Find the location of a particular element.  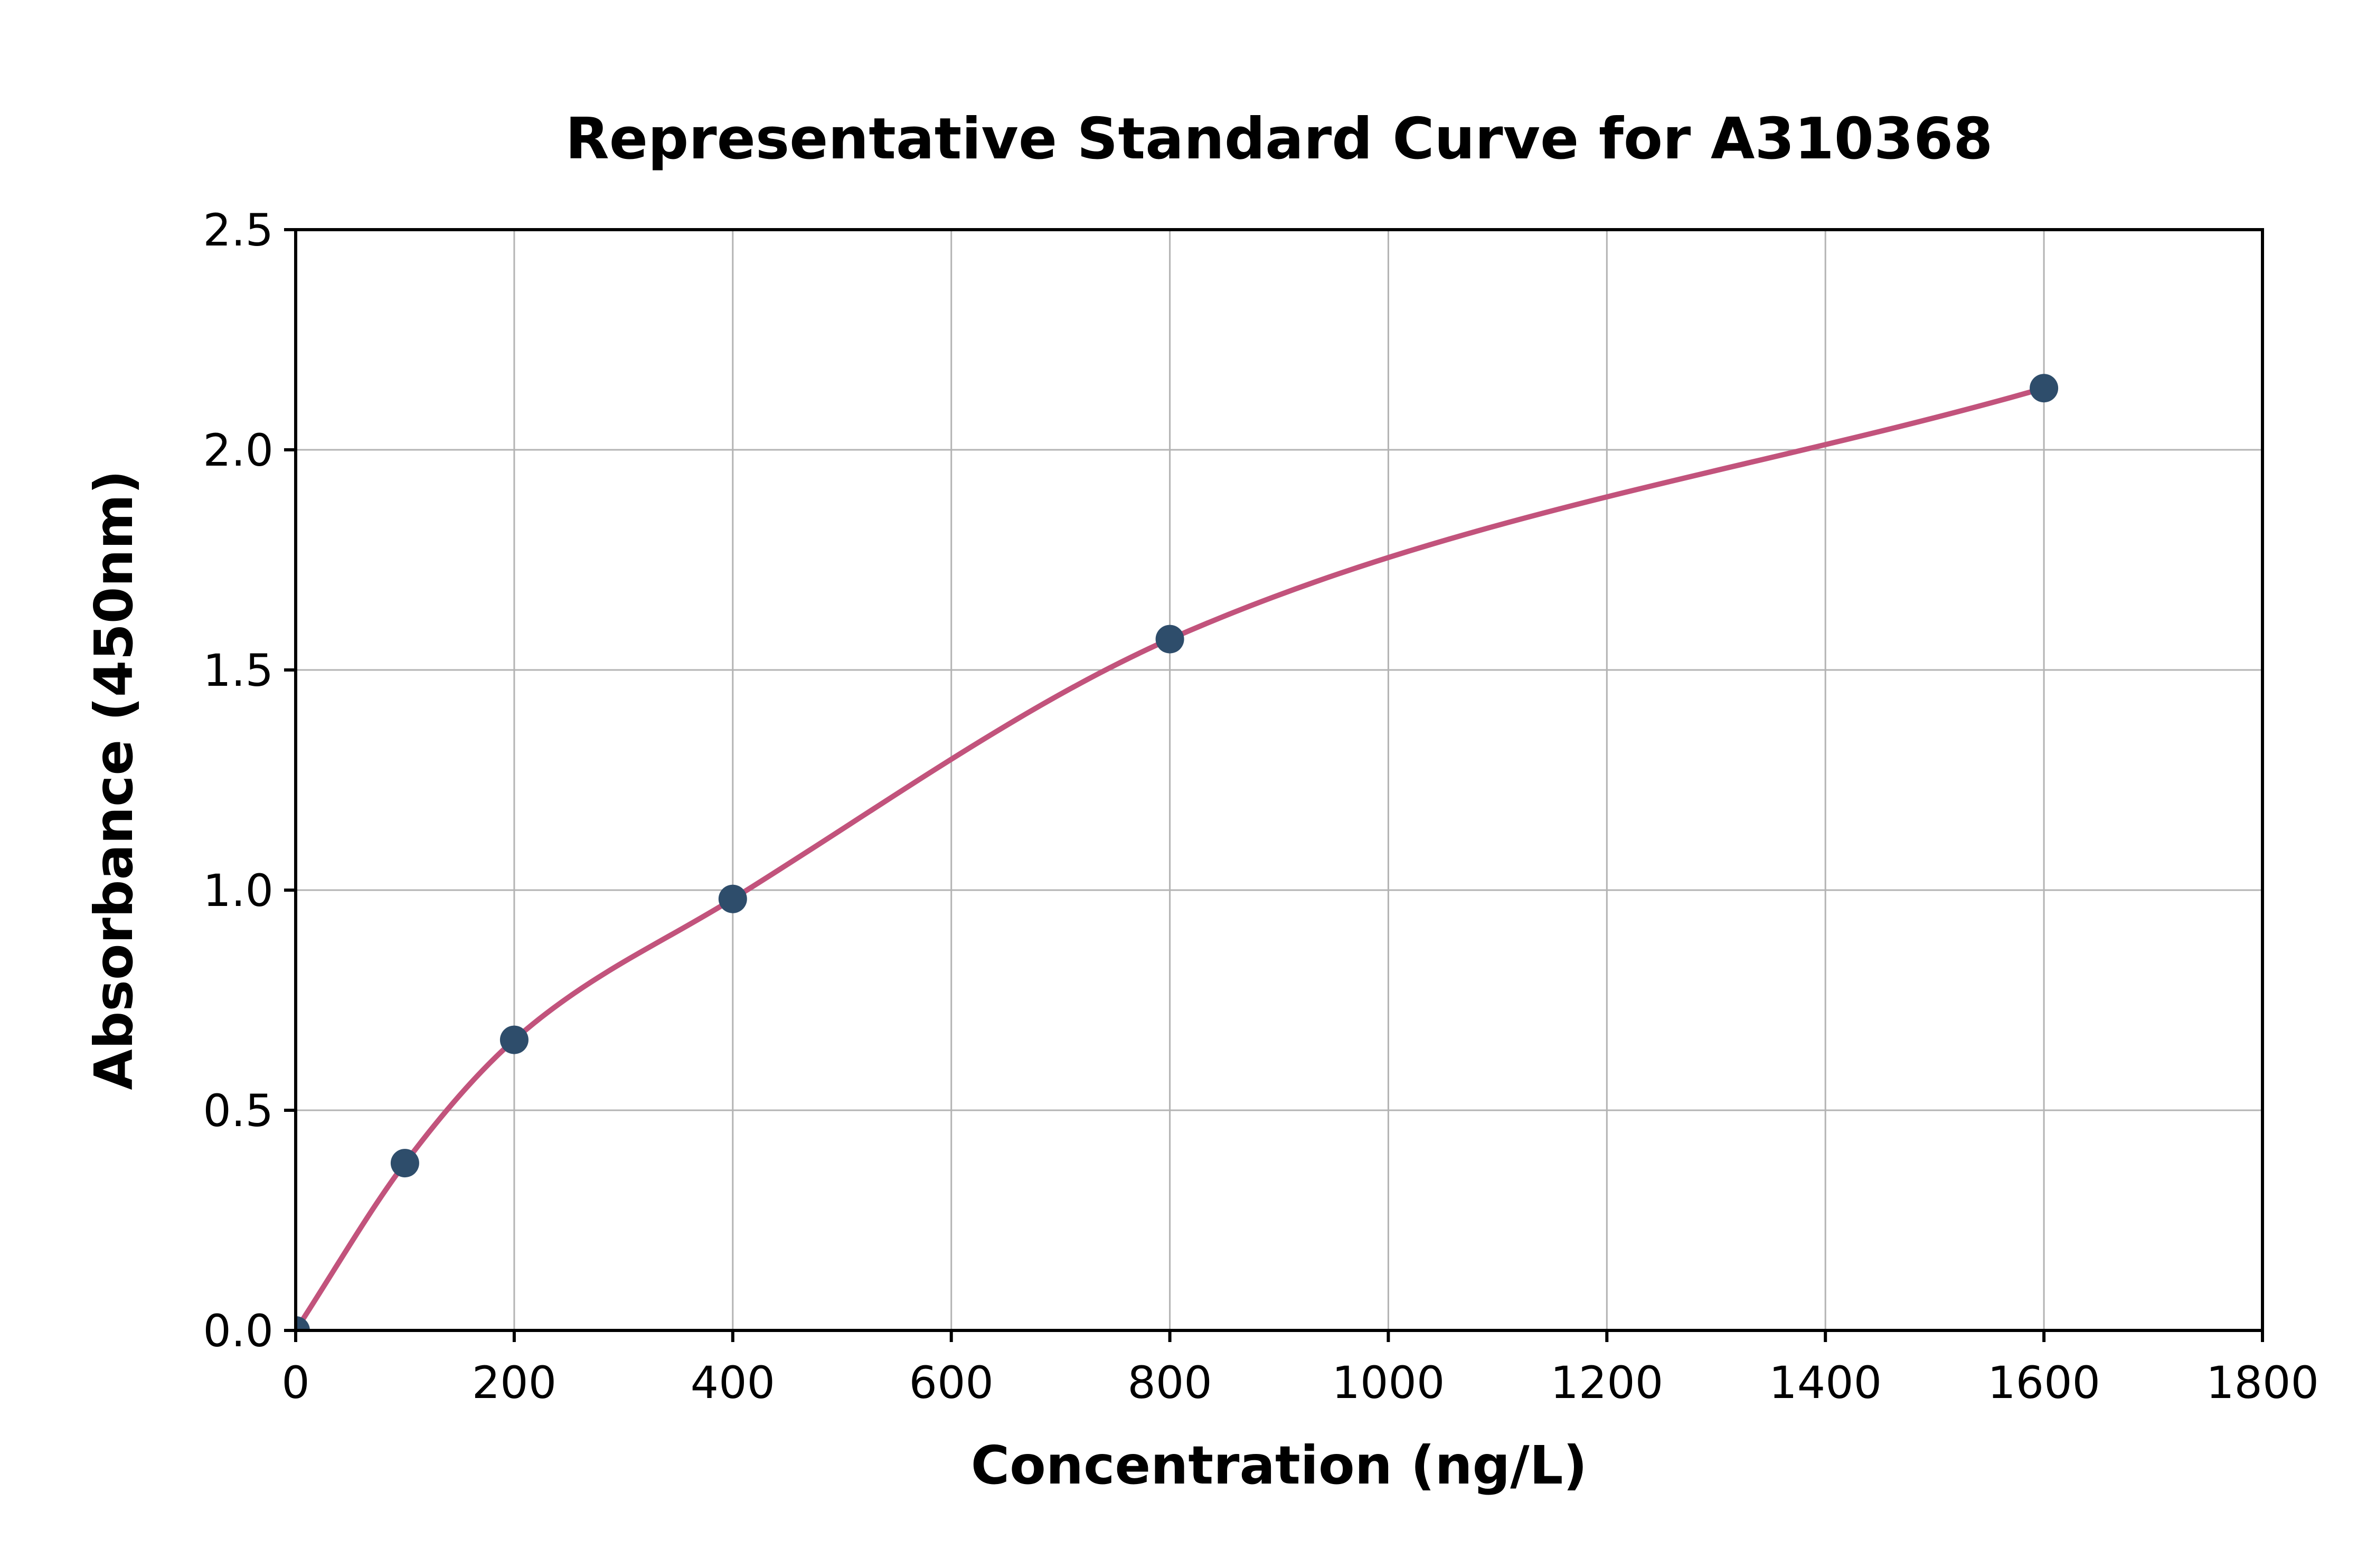

x-tick-label: 1400 is located at coordinates (1826, 1383).